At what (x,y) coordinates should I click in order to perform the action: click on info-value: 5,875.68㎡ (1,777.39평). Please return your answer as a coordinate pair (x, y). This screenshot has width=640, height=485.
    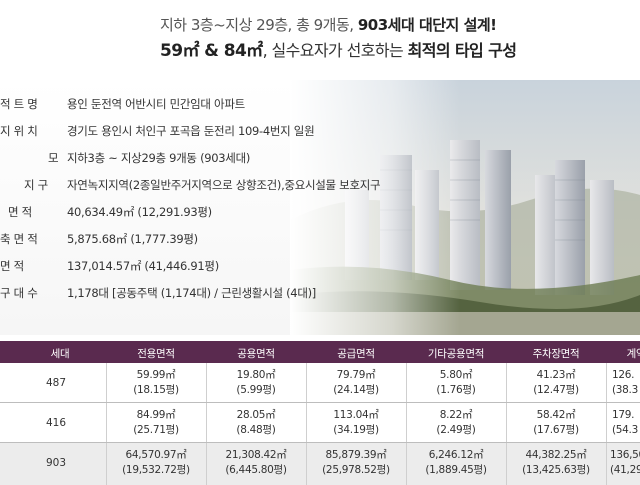
    Looking at the image, I should click on (132, 239).